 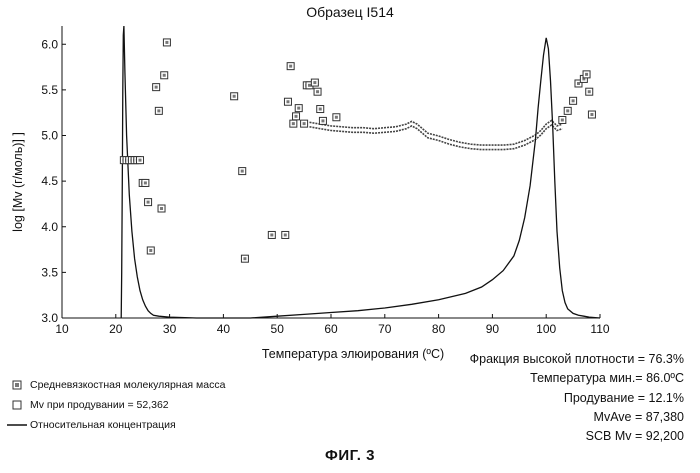 I want to click on legend-item-line: Относительная концентрация, so click(x=114, y=424).